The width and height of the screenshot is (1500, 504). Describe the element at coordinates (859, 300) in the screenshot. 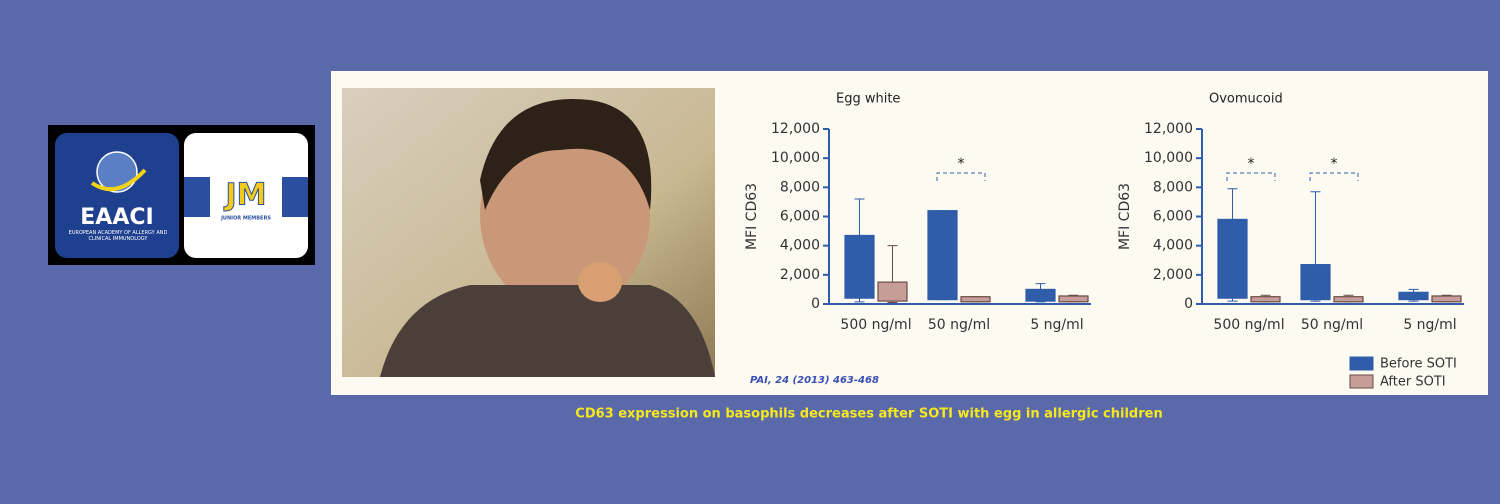

I see `whisker-lower` at that location.